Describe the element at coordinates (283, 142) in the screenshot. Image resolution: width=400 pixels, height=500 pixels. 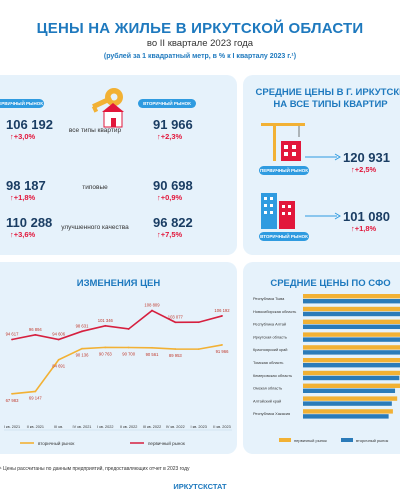
I see `crane-building-icon` at that location.